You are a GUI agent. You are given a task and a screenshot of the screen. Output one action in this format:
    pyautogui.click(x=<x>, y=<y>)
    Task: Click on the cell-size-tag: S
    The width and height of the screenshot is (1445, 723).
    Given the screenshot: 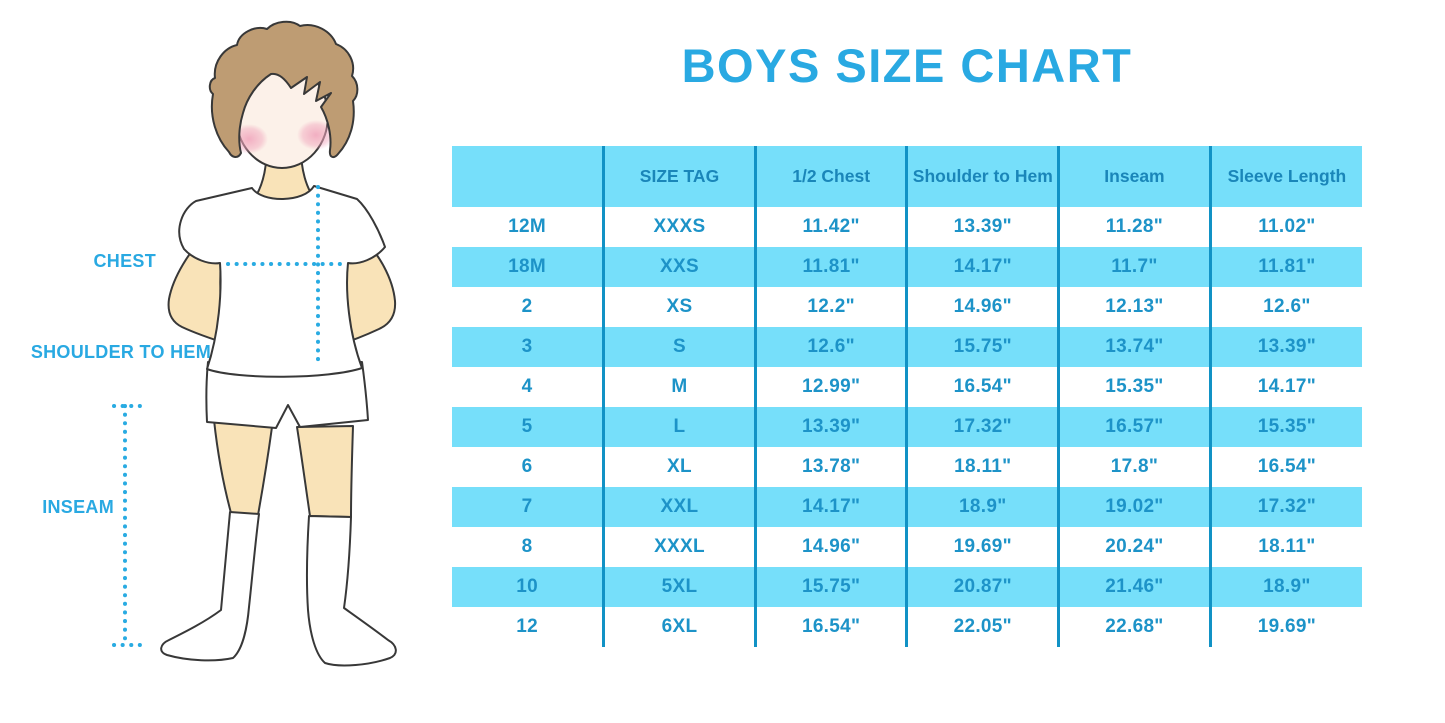 What is the action you would take?
    pyautogui.click(x=679, y=347)
    